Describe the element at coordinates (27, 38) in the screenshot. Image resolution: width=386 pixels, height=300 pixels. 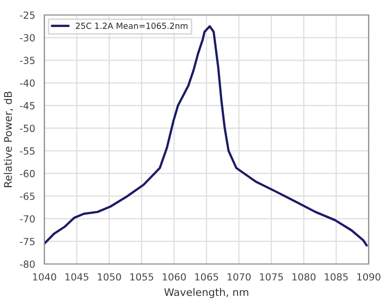
I see `y-tick-label: -30` at that location.